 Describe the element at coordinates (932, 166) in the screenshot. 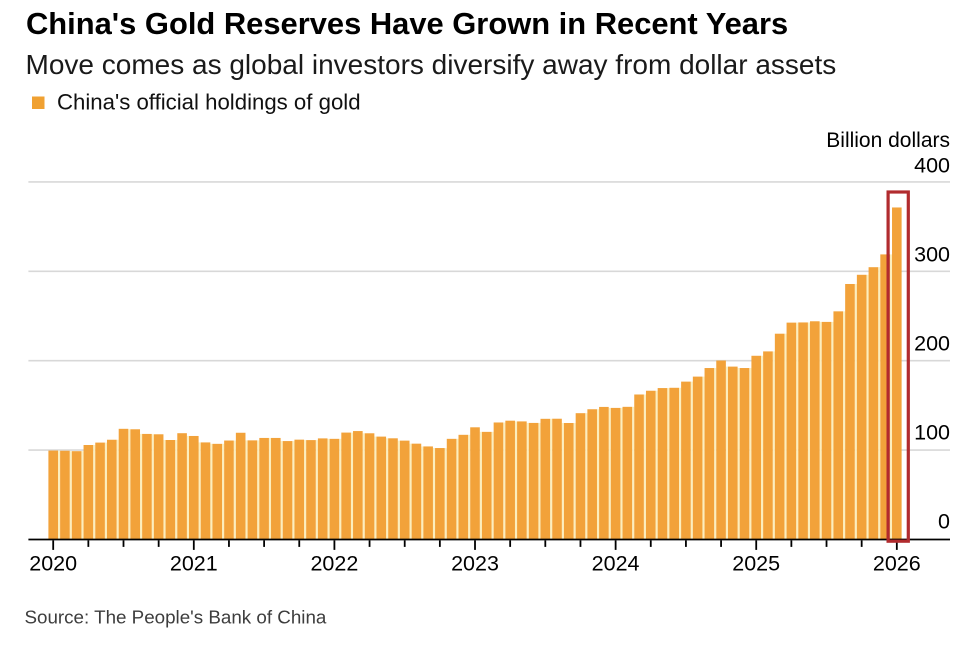

I see `svg-text: 400` at that location.